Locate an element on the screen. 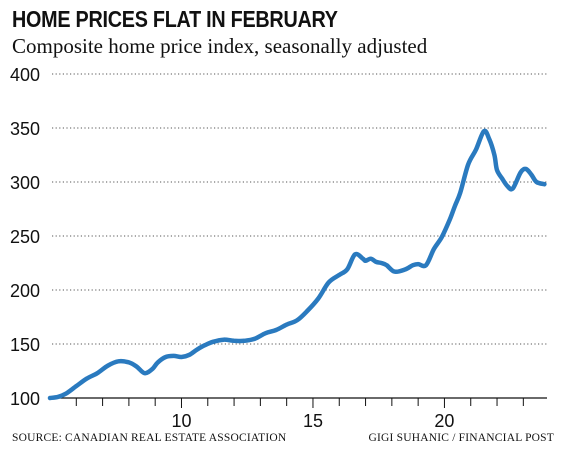  y-tick-label-200: 200 is located at coordinates (25, 291).